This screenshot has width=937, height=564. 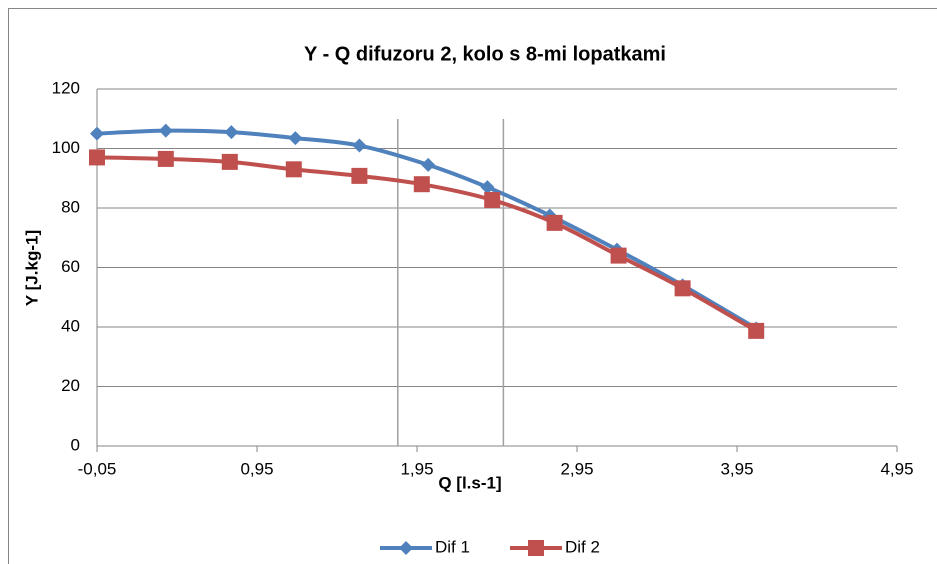 I want to click on y-tick-label: 20, so click(x=70, y=385).